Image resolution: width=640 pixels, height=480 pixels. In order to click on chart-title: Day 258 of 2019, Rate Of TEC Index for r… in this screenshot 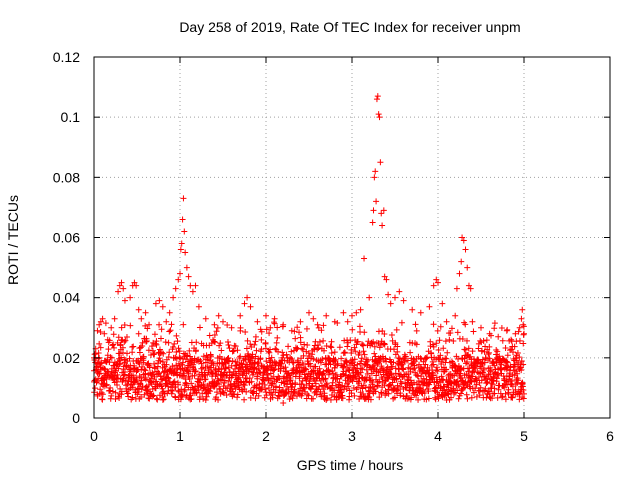, I will do `click(349, 27)`.